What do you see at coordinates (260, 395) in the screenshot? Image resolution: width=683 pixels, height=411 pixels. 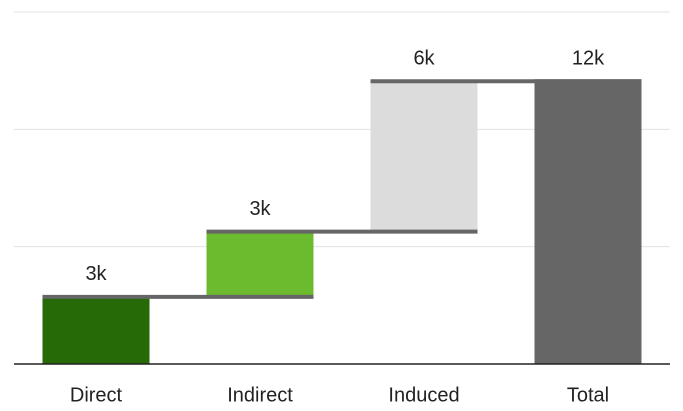 I see `x-tick-label: Indirect` at bounding box center [260, 395].